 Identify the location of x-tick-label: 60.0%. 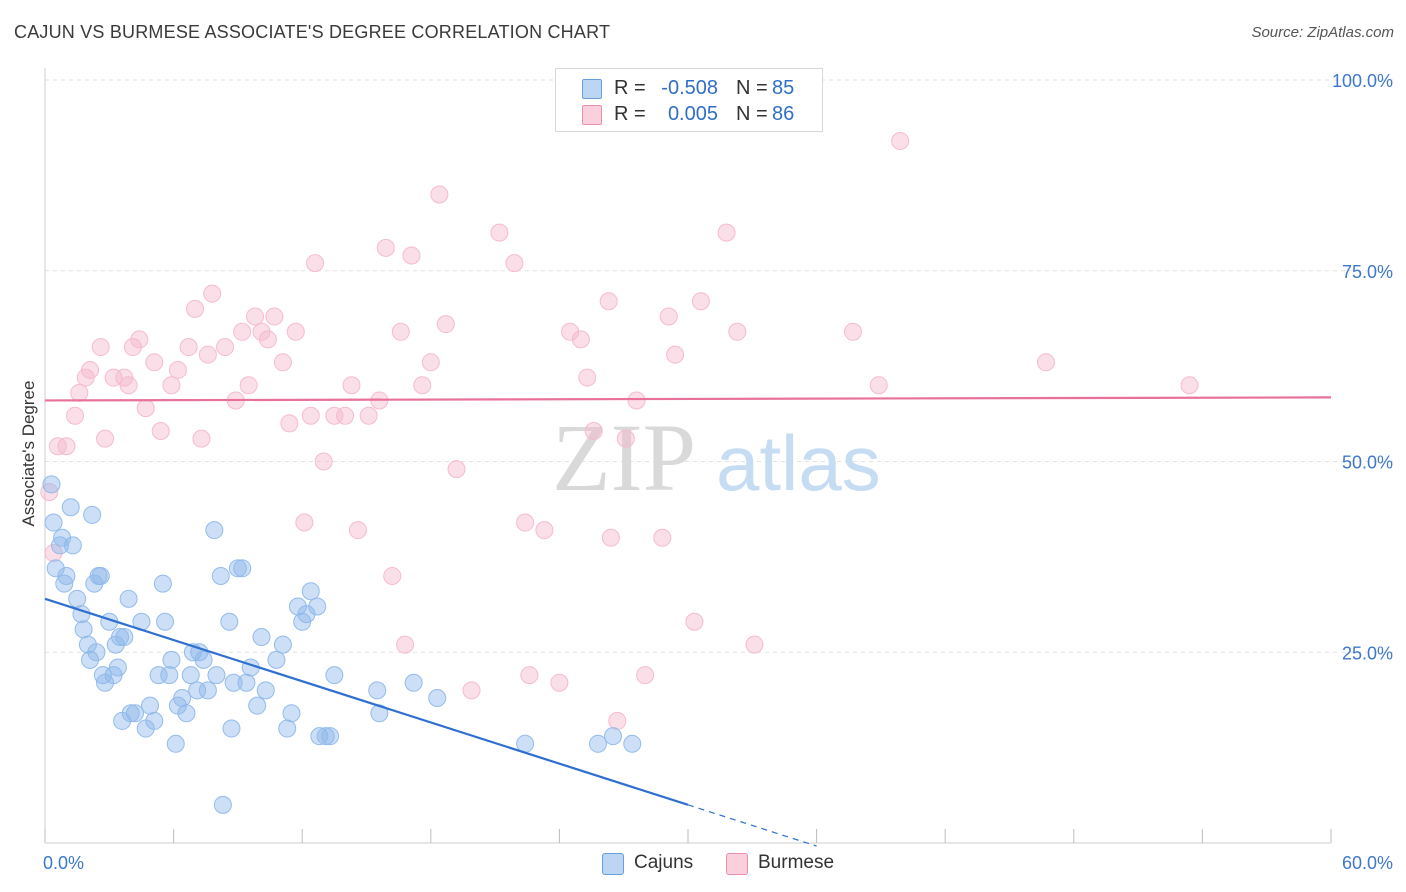
(1367, 863).